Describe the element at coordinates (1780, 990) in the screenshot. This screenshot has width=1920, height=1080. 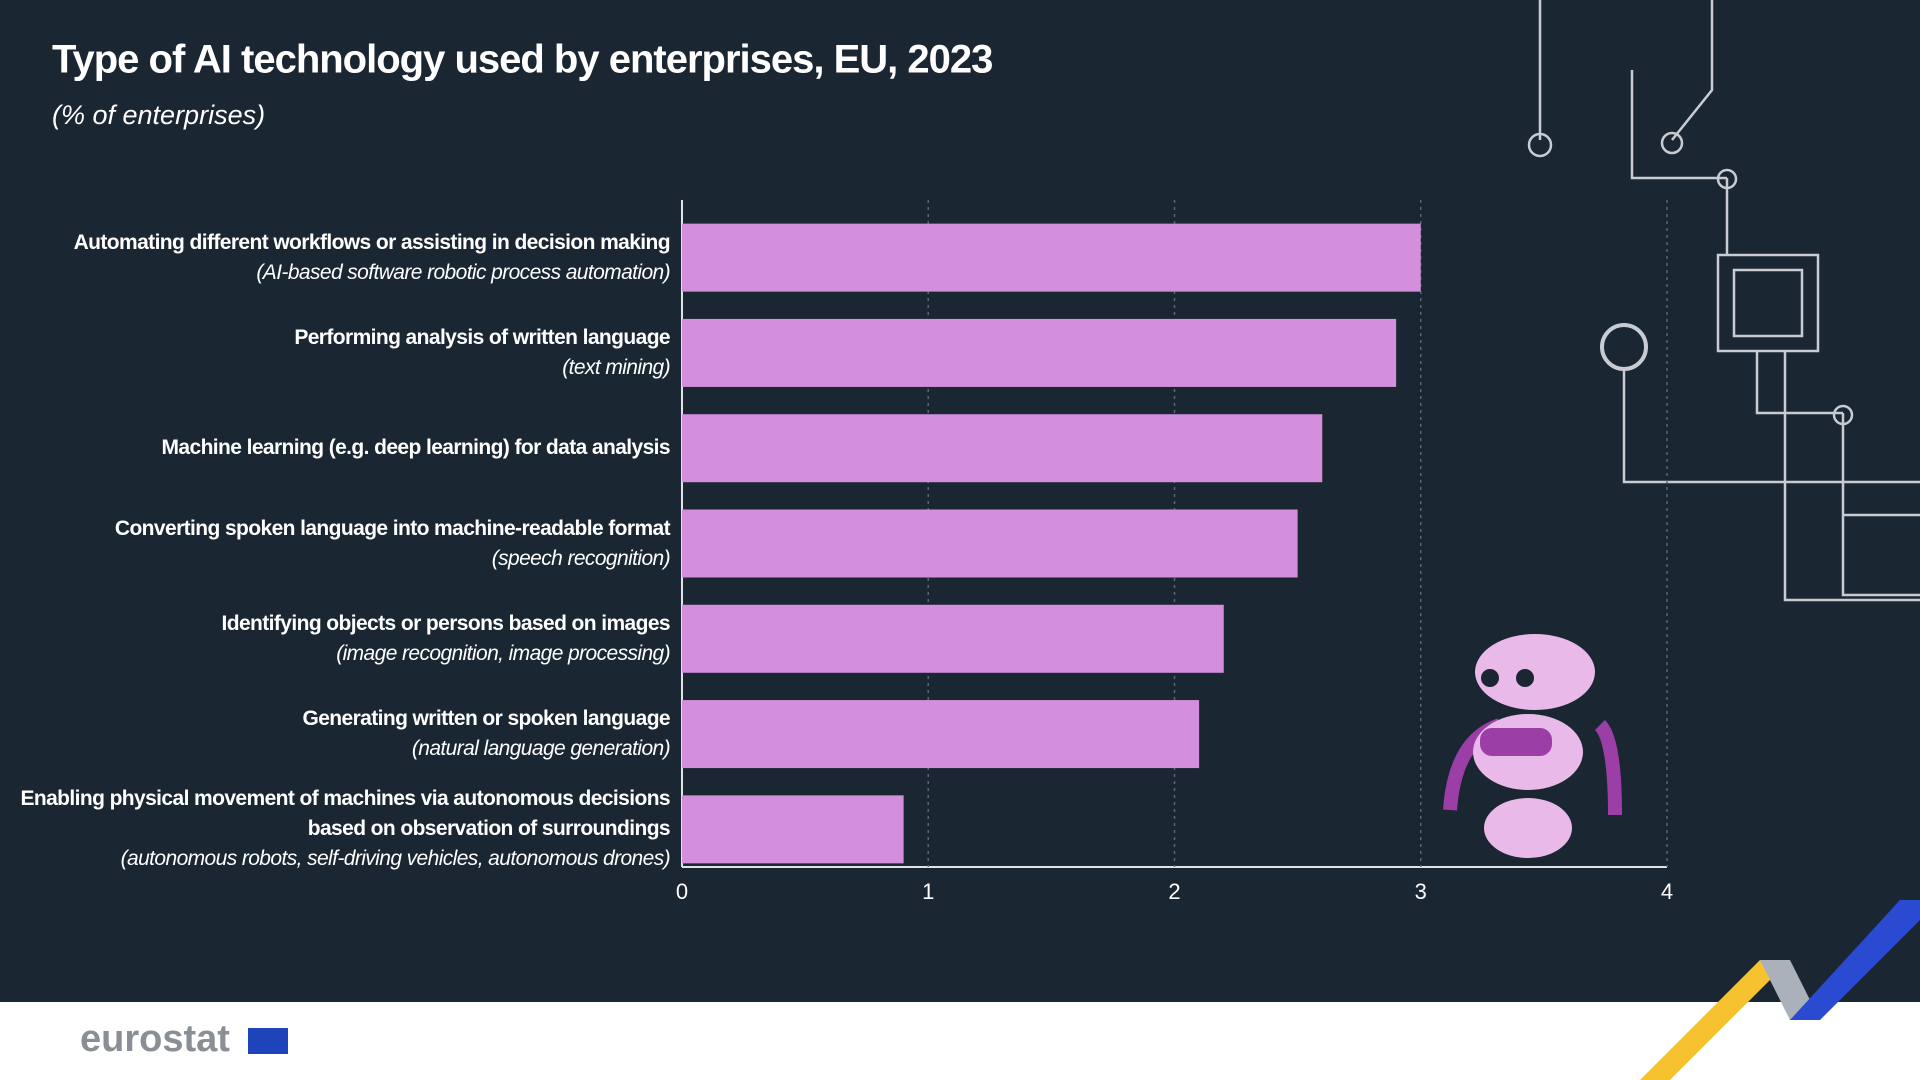
I see `flag-decoration` at that location.